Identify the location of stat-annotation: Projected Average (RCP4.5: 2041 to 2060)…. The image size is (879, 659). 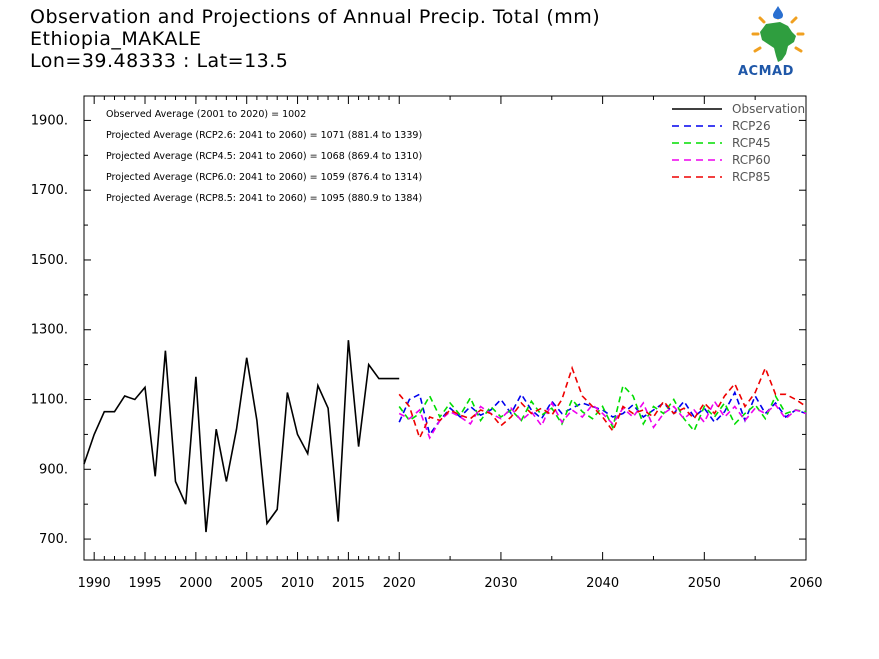
(264, 156).